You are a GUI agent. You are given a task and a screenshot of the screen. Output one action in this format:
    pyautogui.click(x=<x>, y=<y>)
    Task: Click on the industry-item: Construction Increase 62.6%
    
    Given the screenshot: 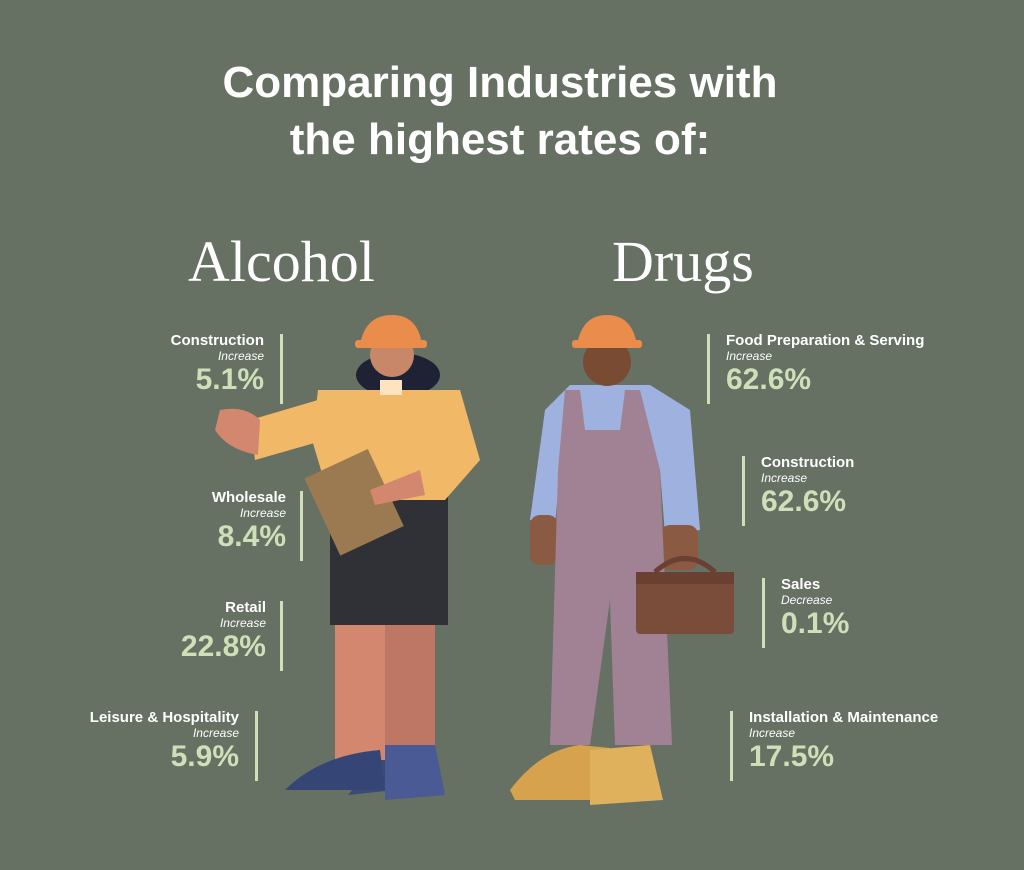 What is the action you would take?
    pyautogui.click(x=891, y=486)
    